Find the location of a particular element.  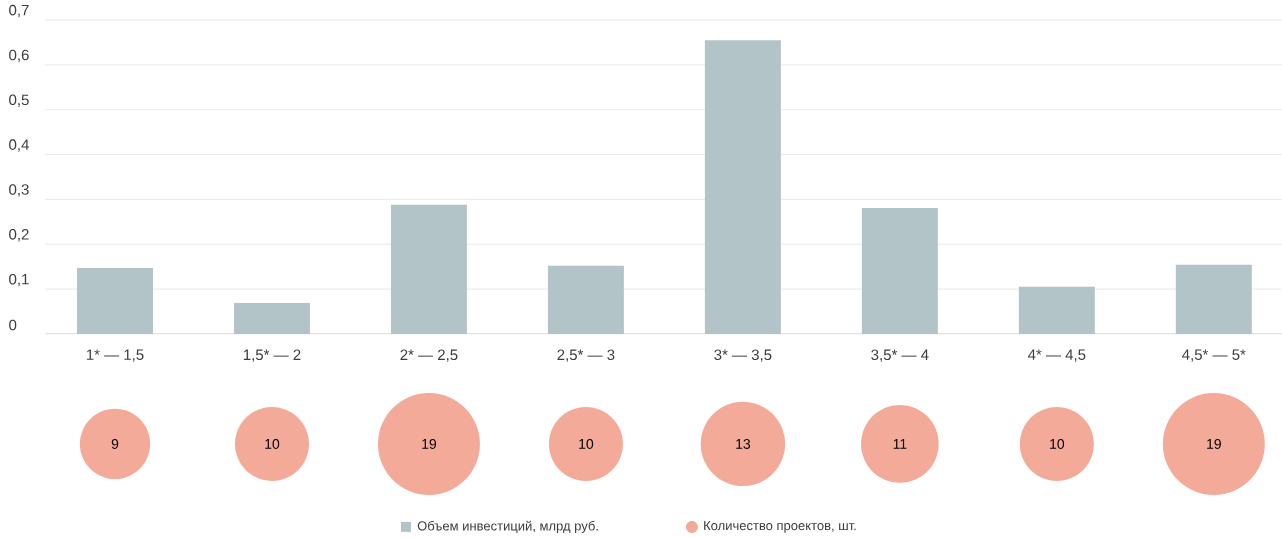

legend-label: Количество проектов, шт. is located at coordinates (780, 527).